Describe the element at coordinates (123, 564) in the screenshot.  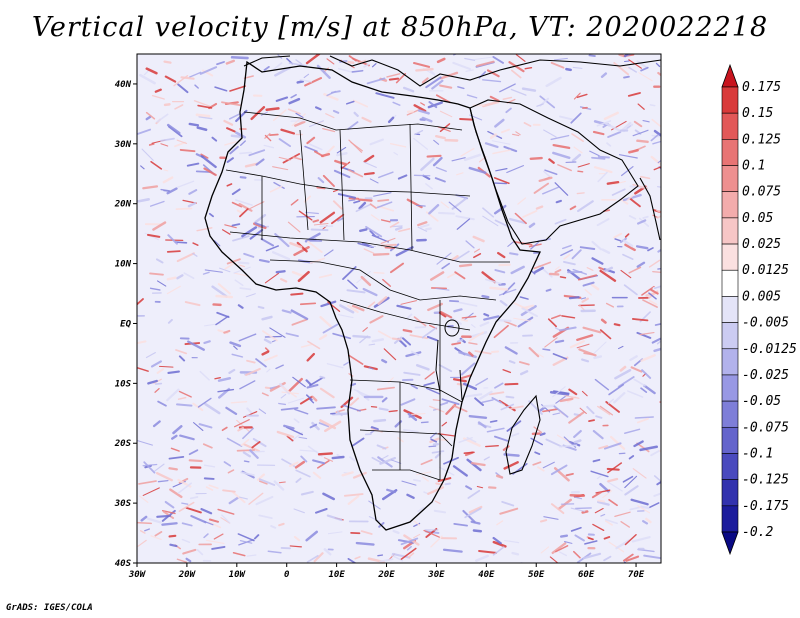
I see `lat-tick-label: 40S` at that location.